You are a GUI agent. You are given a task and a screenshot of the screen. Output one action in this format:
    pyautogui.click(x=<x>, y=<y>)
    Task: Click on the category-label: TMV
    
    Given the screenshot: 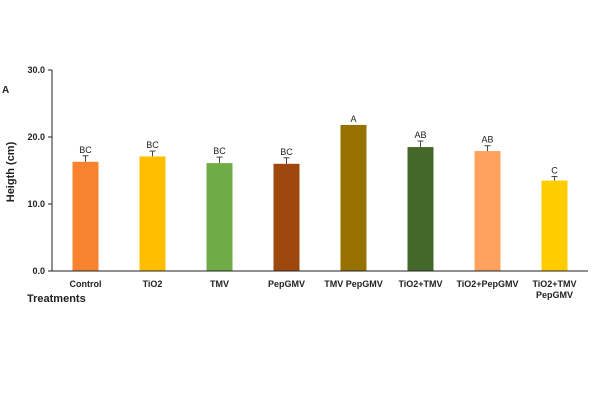 What is the action you would take?
    pyautogui.click(x=219, y=284)
    